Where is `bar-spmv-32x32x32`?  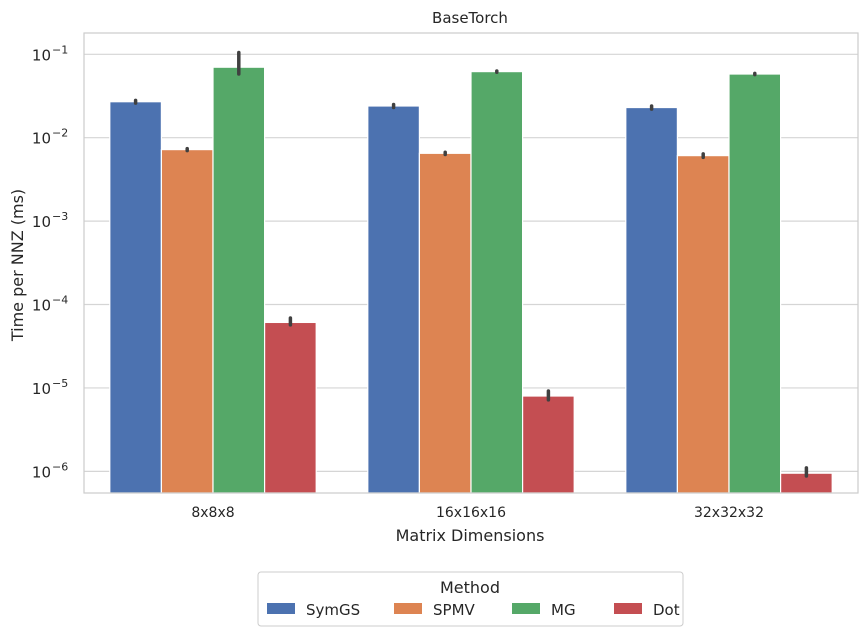 bar-spmv-32x32x32 is located at coordinates (703, 324).